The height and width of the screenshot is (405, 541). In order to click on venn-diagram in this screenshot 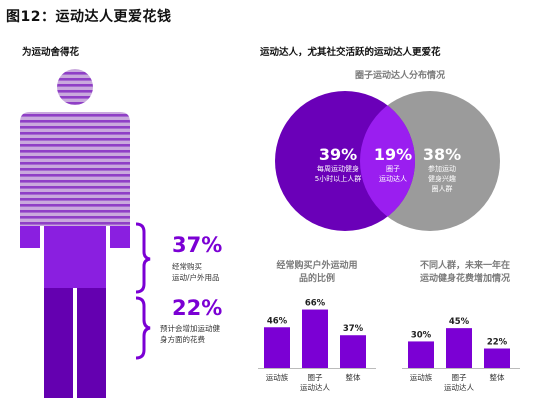, I will do `click(387, 161)`.